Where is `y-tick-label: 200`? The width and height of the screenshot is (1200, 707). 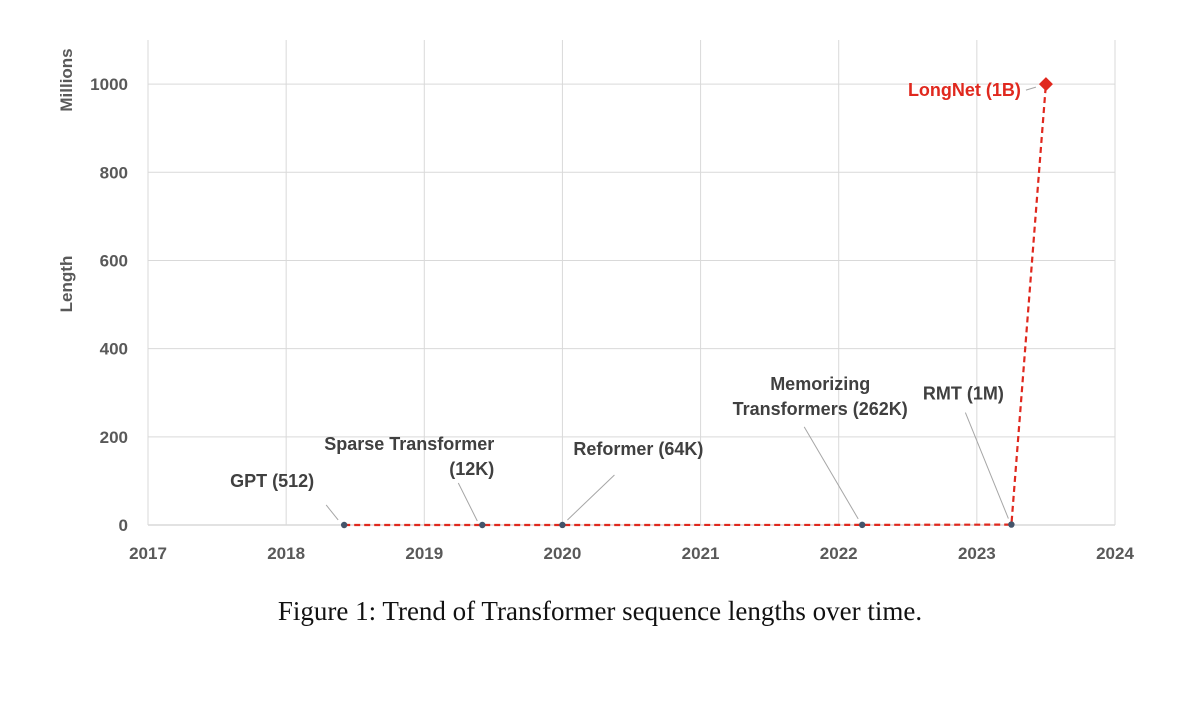 y-tick-label: 200 is located at coordinates (114, 437).